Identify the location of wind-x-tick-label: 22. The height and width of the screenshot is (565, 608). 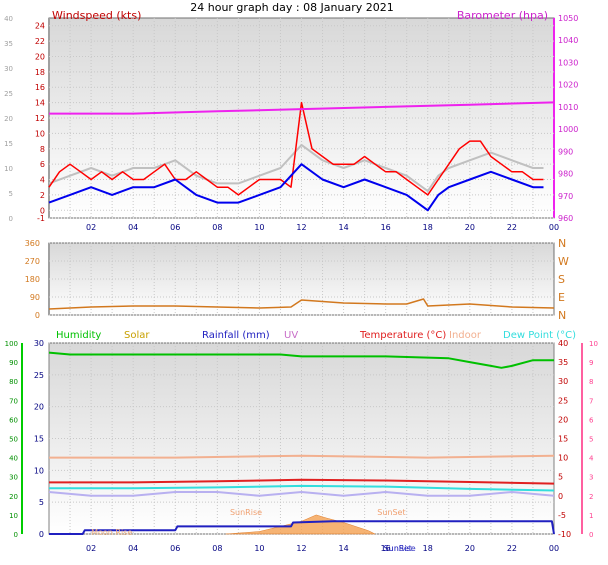
(512, 227).